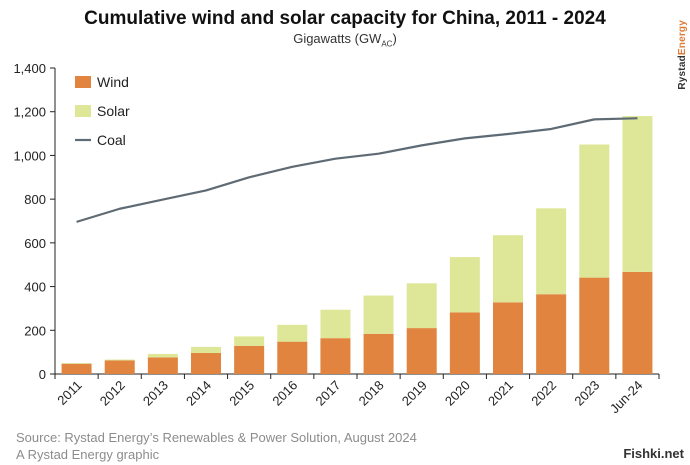 The image size is (690, 465). What do you see at coordinates (653, 453) in the screenshot?
I see `watermark: Fishki.net` at bounding box center [653, 453].